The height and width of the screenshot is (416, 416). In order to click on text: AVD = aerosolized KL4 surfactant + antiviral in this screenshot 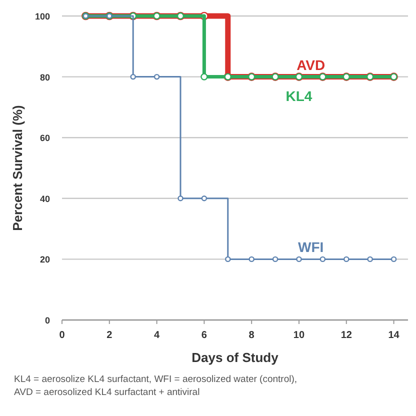, I will do `click(107, 392)`.